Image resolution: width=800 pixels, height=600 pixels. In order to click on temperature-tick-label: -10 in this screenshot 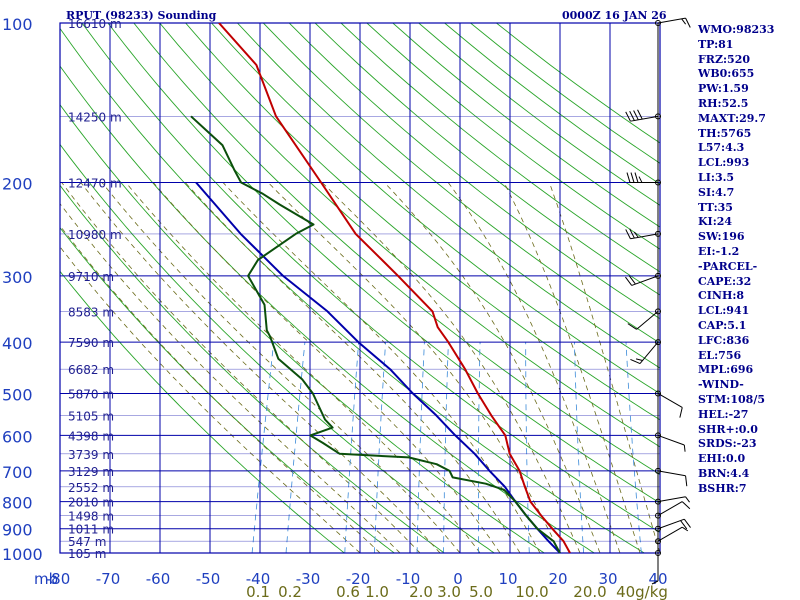, I will do `click(408, 579)`.